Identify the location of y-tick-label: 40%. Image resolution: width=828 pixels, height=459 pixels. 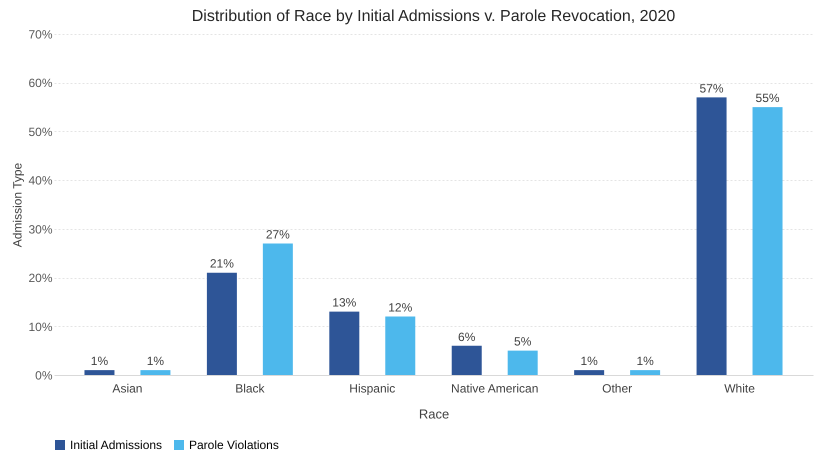
(40, 181).